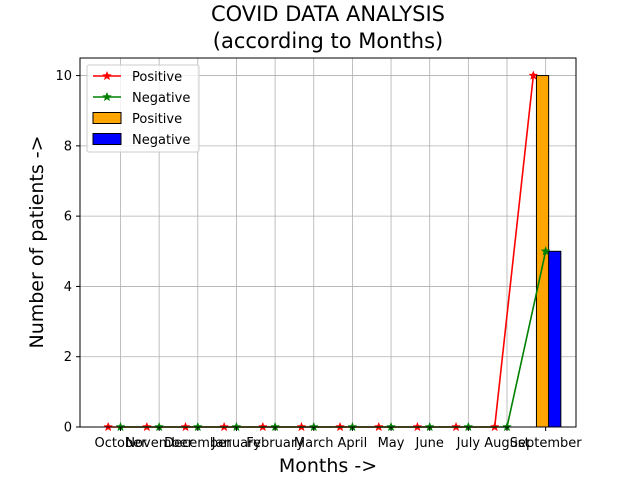  Describe the element at coordinates (328, 14) in the screenshot. I see `chart-title: COVID DATA ANALYSIS` at that location.